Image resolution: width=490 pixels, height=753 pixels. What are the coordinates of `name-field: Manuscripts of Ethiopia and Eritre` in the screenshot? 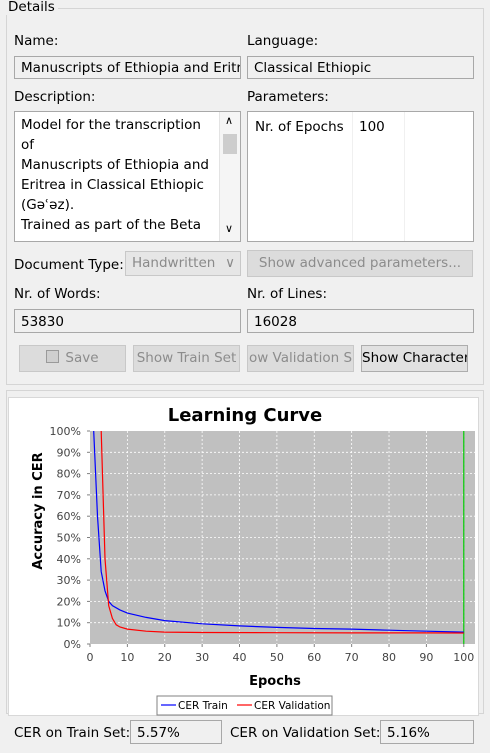 It's located at (127, 67).